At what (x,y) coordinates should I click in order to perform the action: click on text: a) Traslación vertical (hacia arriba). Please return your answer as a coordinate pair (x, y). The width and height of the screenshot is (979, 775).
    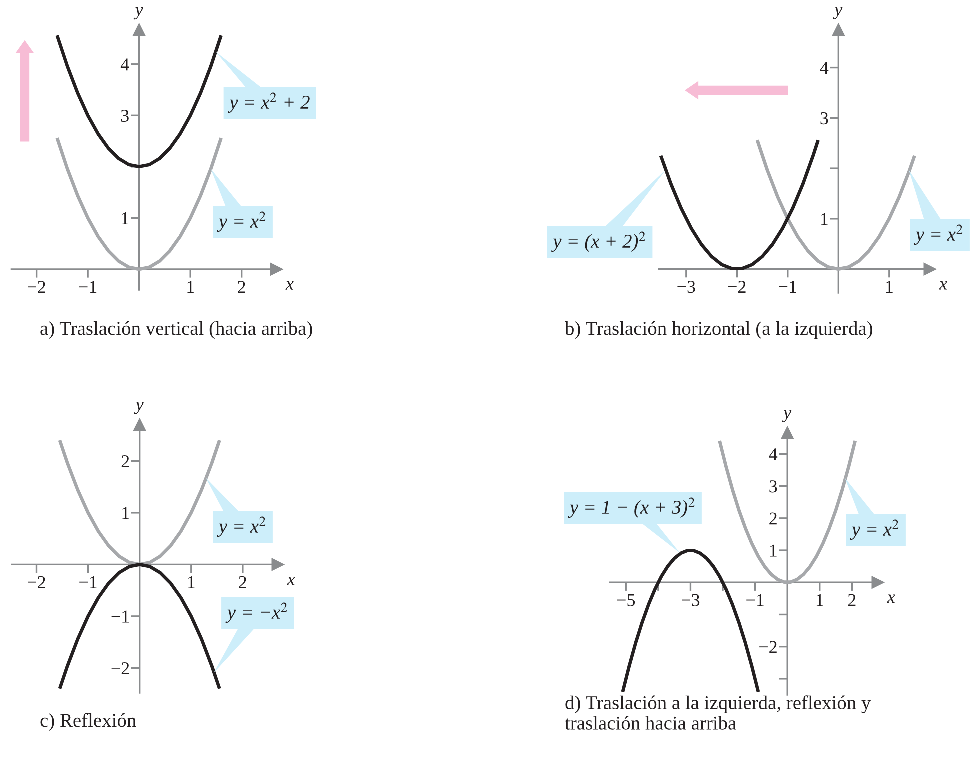
    Looking at the image, I should click on (176, 330).